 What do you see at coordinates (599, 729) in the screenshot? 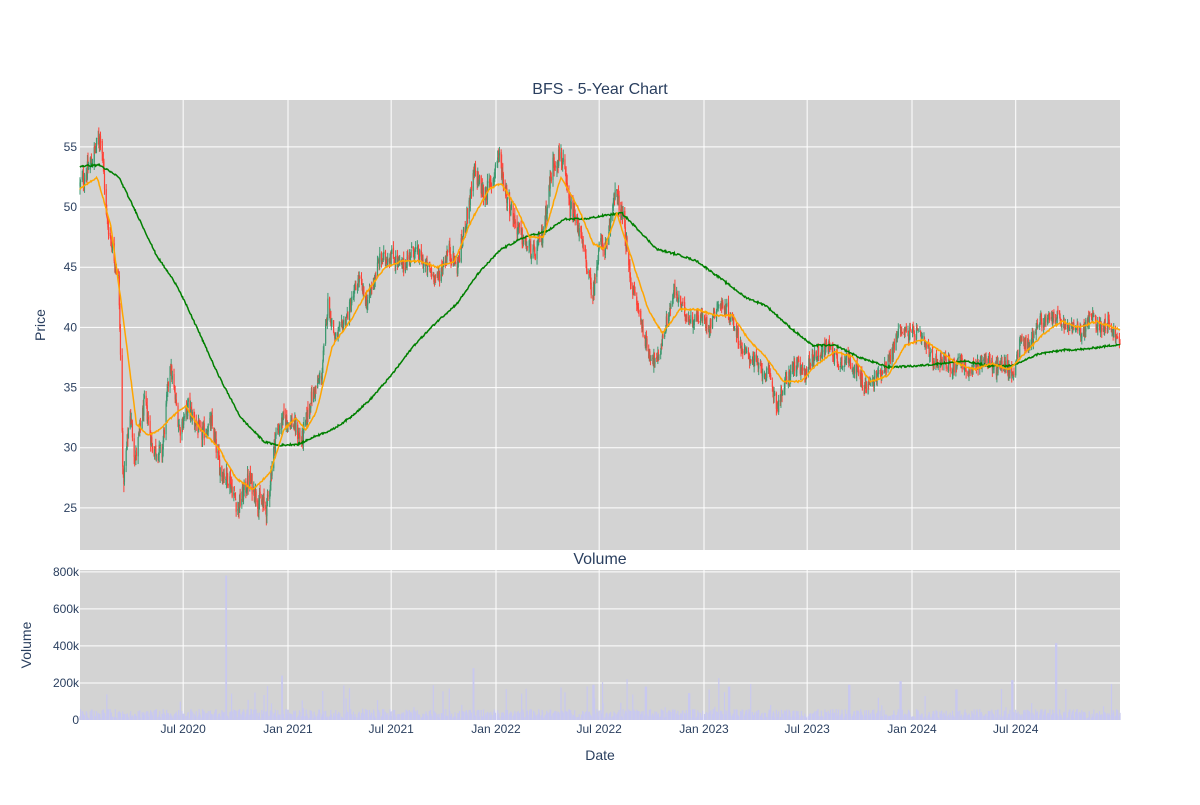
I see `date-tick-label: Jul 2022` at bounding box center [599, 729].